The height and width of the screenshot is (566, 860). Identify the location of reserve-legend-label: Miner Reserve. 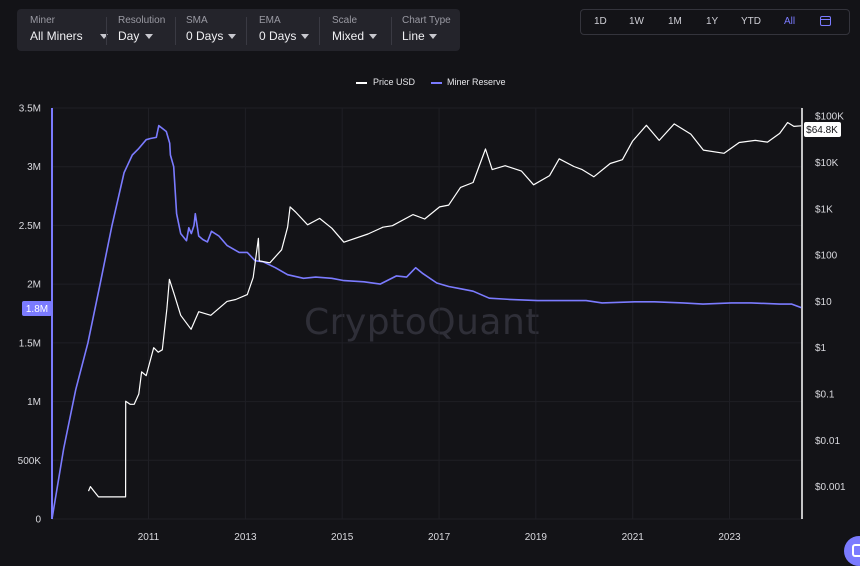
(476, 82).